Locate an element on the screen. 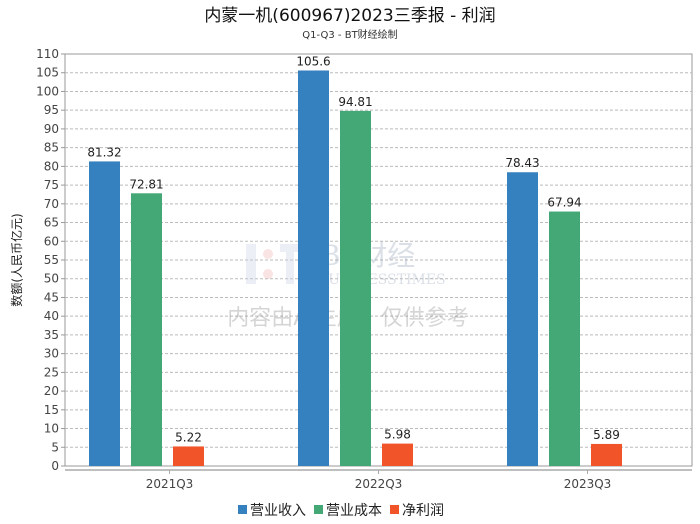 The image size is (700, 524). legend-label: 营业收入 is located at coordinates (278, 511).